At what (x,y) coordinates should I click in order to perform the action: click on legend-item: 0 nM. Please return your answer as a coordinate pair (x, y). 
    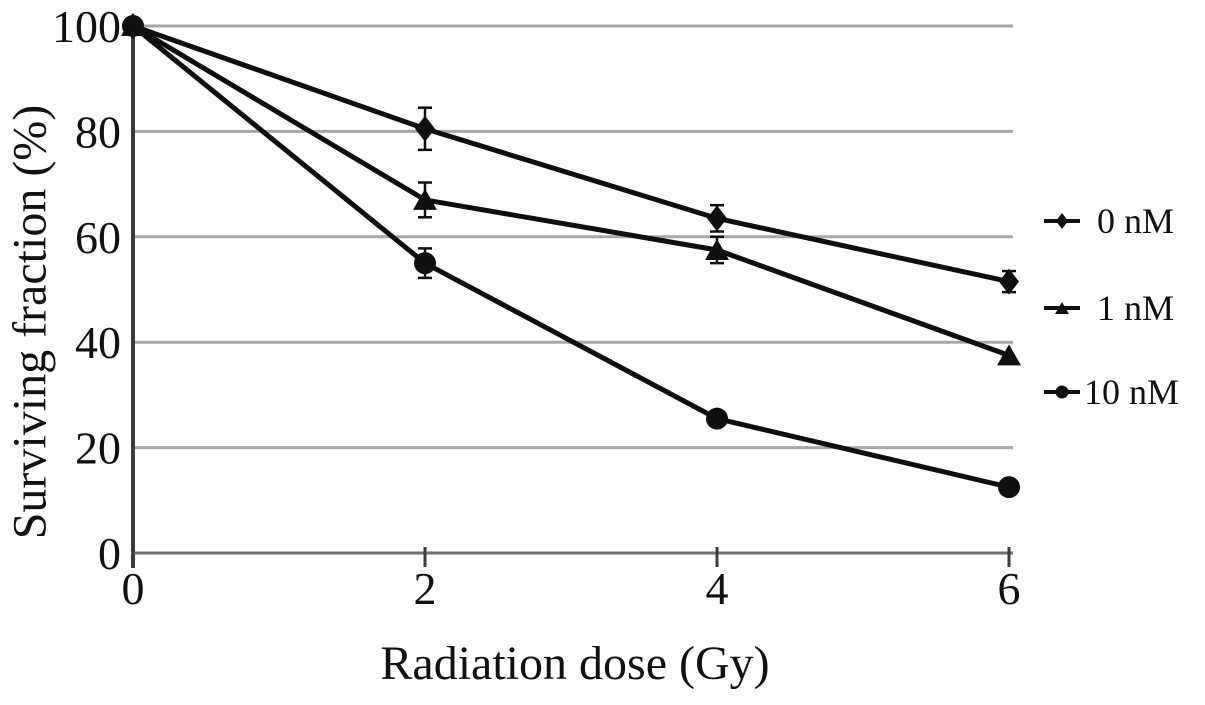
    Looking at the image, I should click on (1108, 221).